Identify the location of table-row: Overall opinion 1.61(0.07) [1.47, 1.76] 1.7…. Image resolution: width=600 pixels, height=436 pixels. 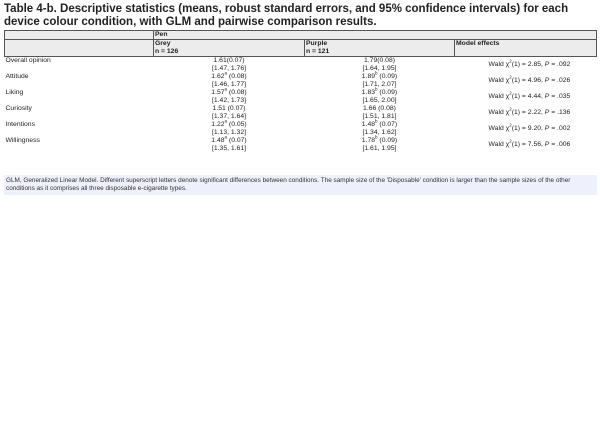
(301, 65).